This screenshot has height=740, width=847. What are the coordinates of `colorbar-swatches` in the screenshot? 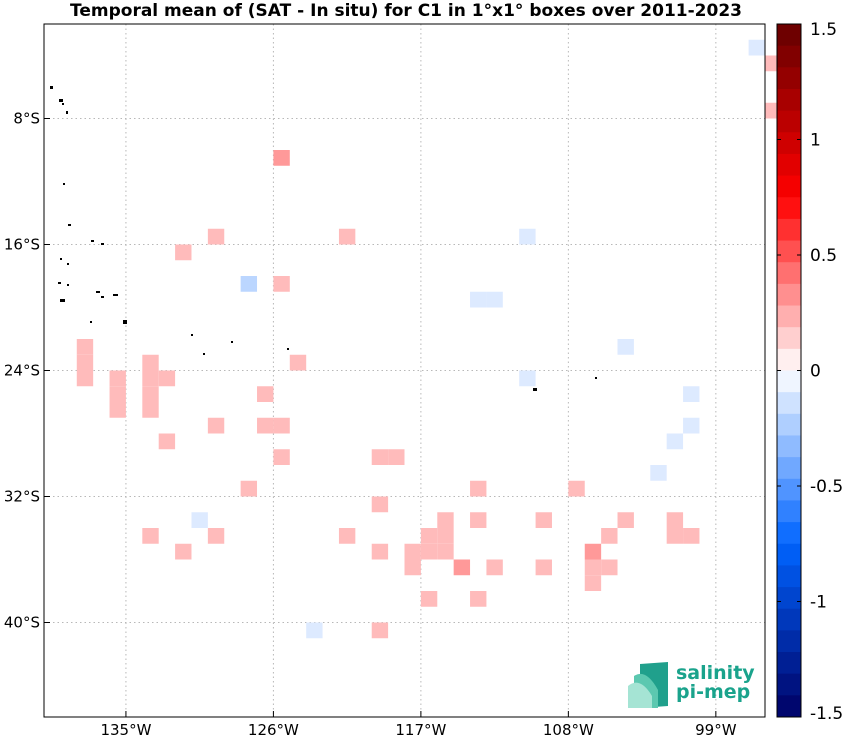 It's located at (789, 371).